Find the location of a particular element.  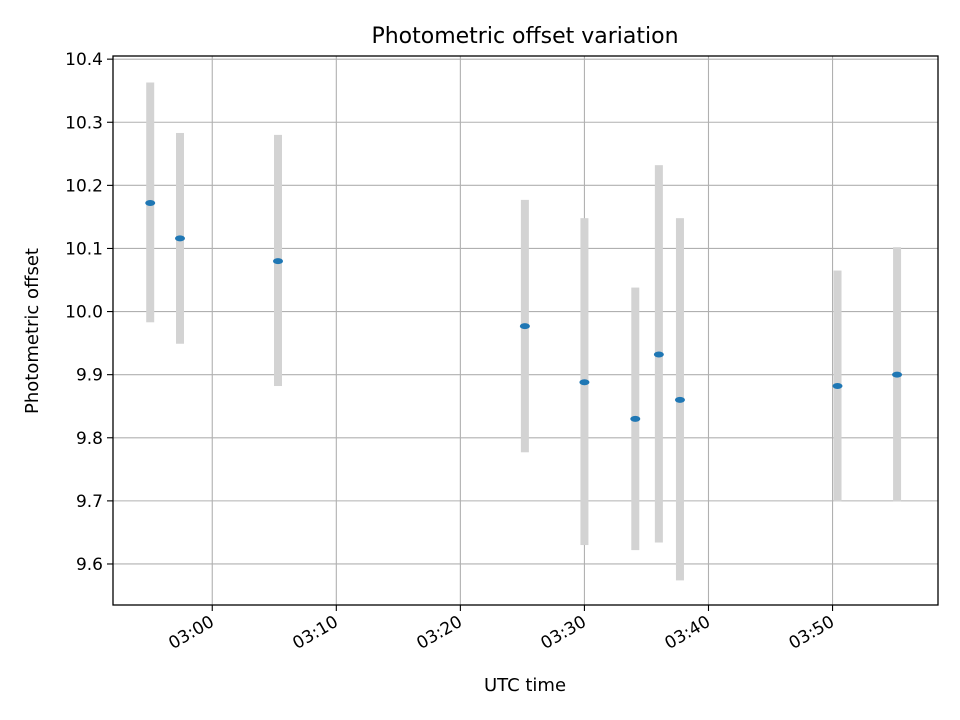

chart-title: Photometric offset variation is located at coordinates (524, 36).